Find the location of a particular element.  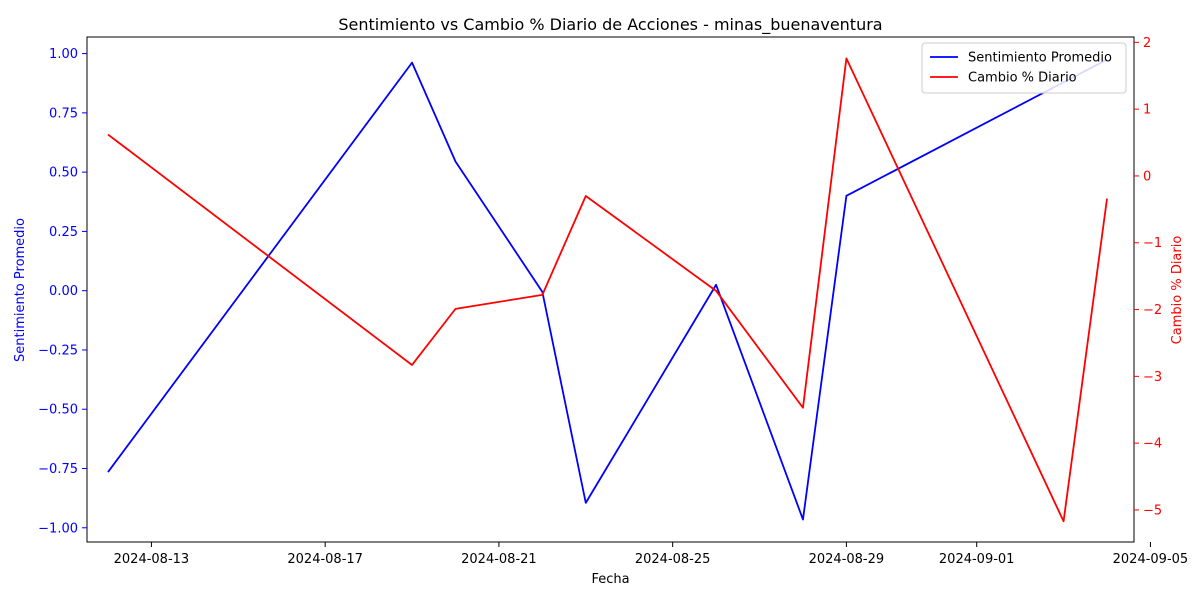

legend: Sentimiento Promedio Cambio % Diario is located at coordinates (1024, 68).